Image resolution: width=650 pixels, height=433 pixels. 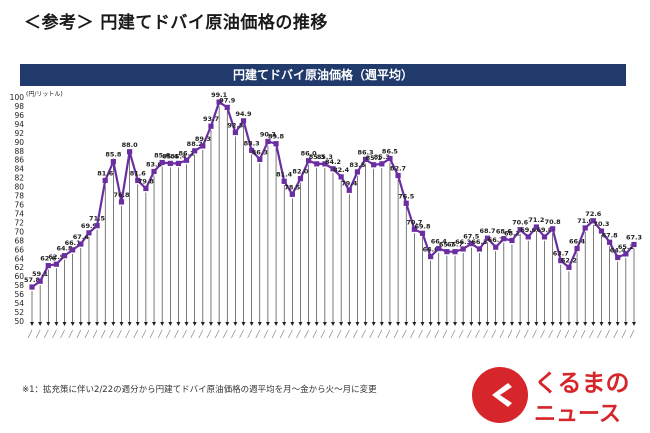 What do you see at coordinates (176, 23) in the screenshot?
I see `page-title: ＜参考＞ 円建てドバイ原油価格の推移` at bounding box center [176, 23].